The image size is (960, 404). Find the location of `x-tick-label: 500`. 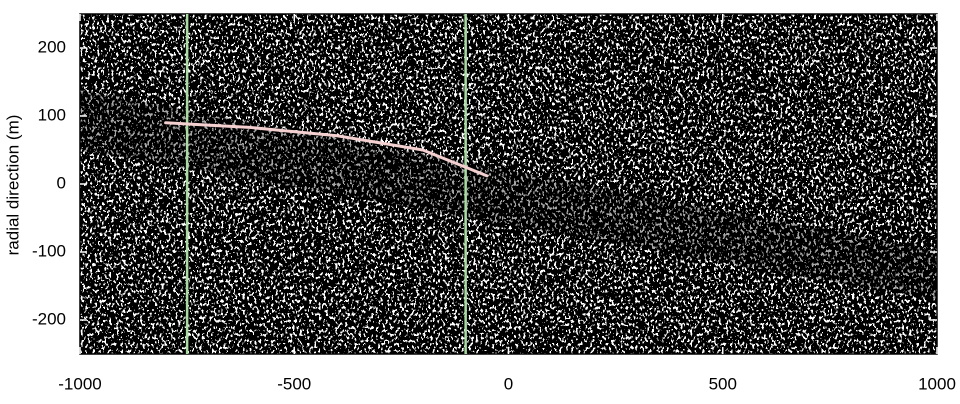

x-tick-label: 500 is located at coordinates (723, 383).